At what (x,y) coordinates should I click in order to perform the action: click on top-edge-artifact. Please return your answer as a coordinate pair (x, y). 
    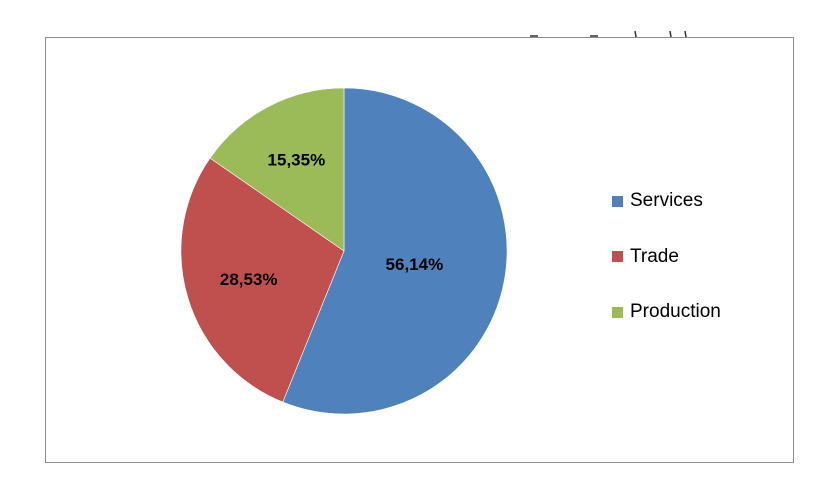
    Looking at the image, I should click on (608, 34).